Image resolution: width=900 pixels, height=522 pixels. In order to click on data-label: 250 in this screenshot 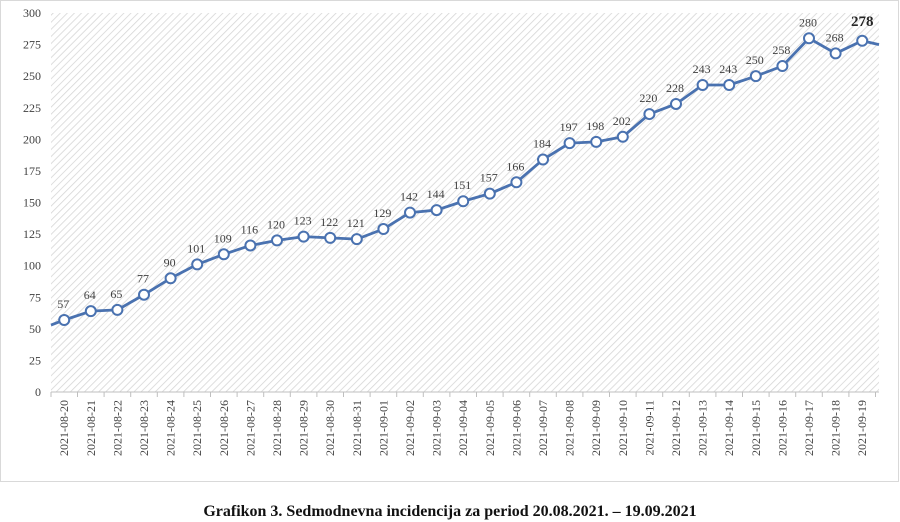, I will do `click(755, 60)`.